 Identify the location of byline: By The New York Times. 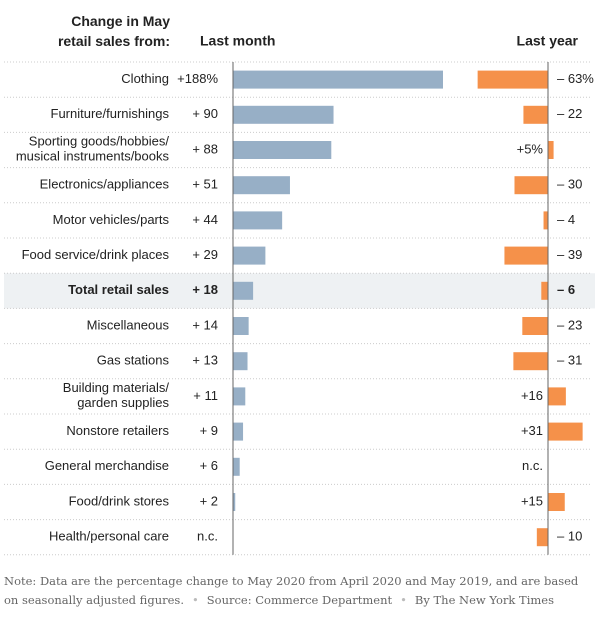
(484, 600).